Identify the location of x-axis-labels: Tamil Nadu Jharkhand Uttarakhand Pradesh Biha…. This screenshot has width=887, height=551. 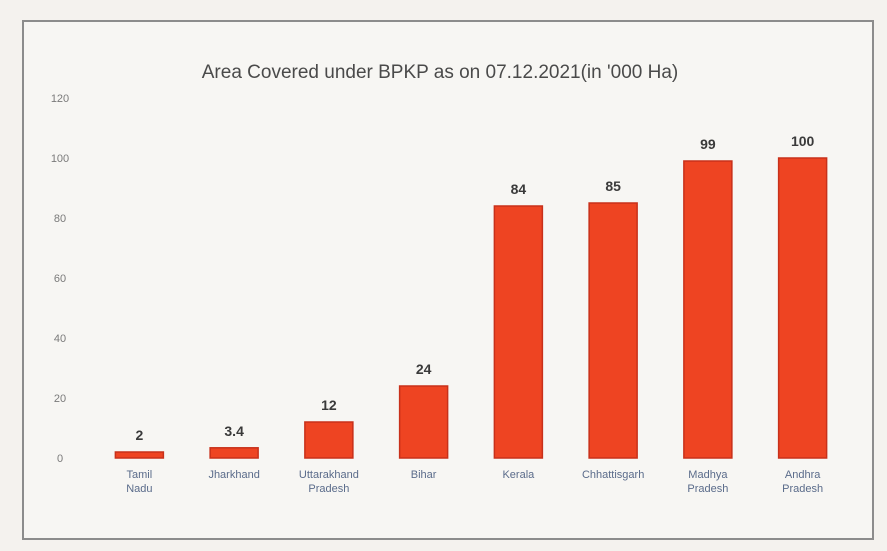
(474, 482).